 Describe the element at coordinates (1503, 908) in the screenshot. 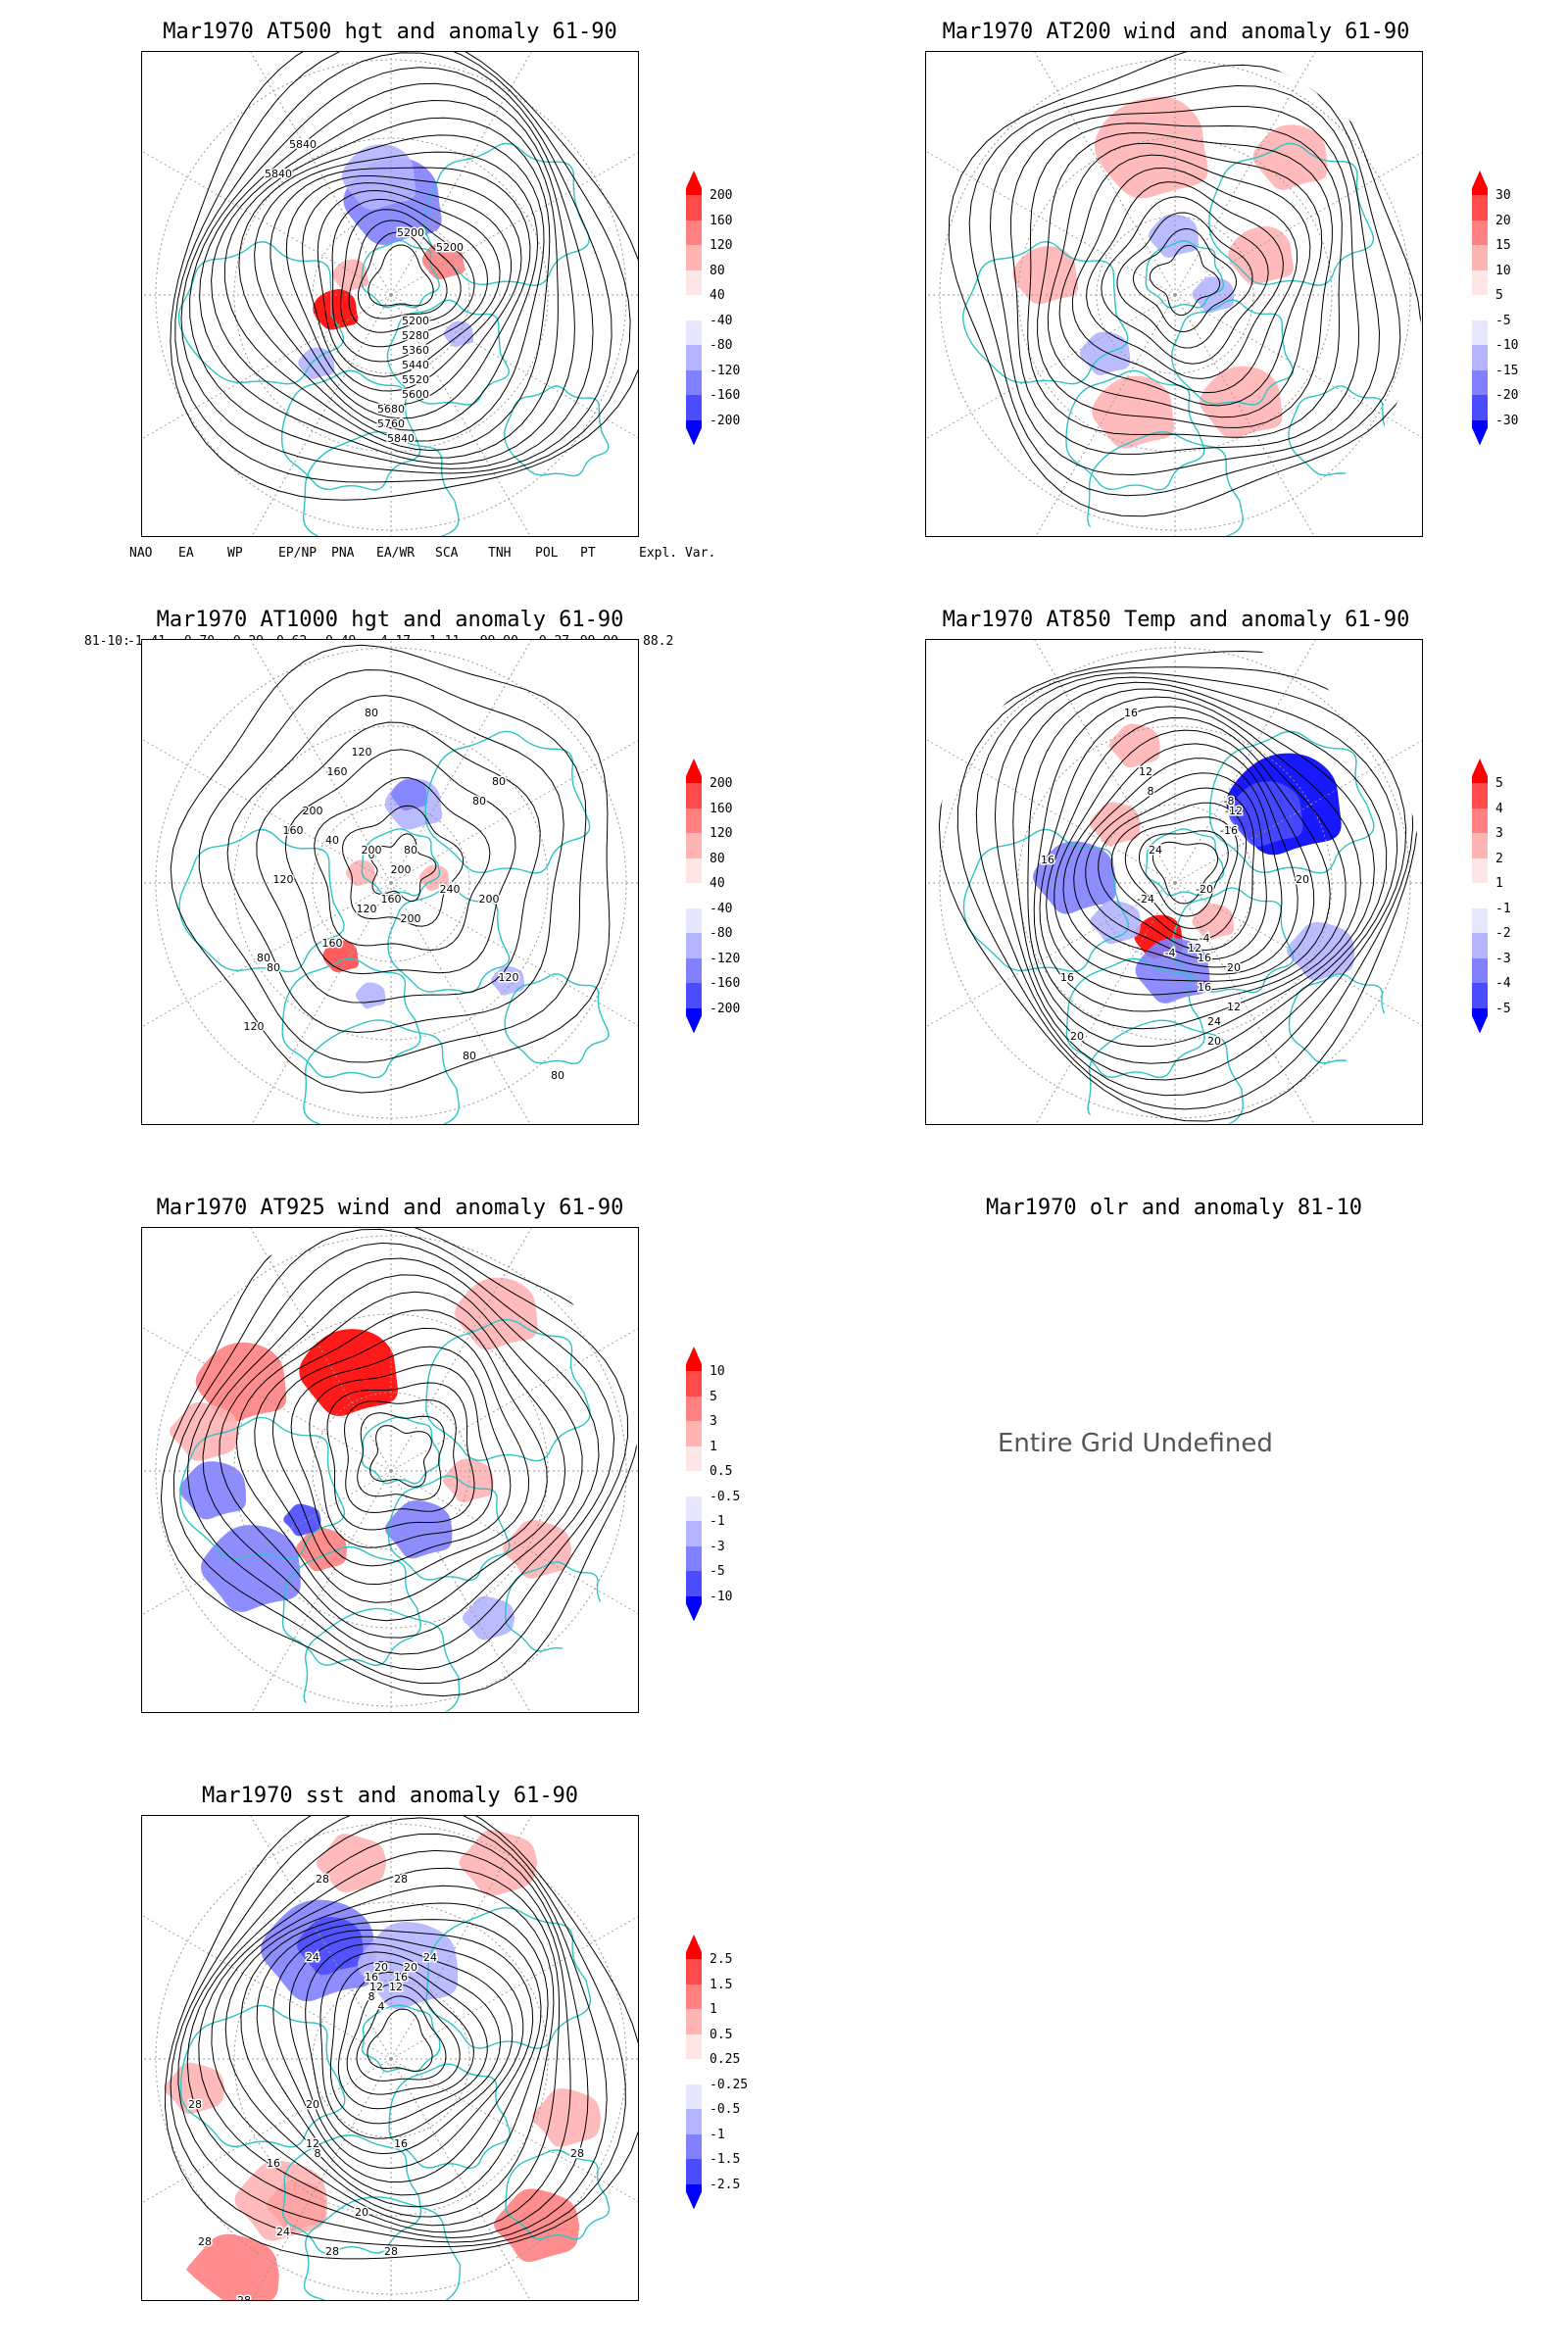

I see `colorbar-tick-label: -1` at that location.